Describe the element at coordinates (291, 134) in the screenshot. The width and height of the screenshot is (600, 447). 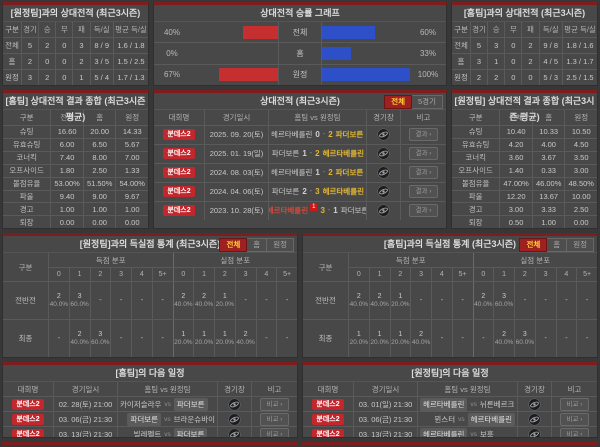
I see `home-team-wrap: 헤르타베를린` at that location.